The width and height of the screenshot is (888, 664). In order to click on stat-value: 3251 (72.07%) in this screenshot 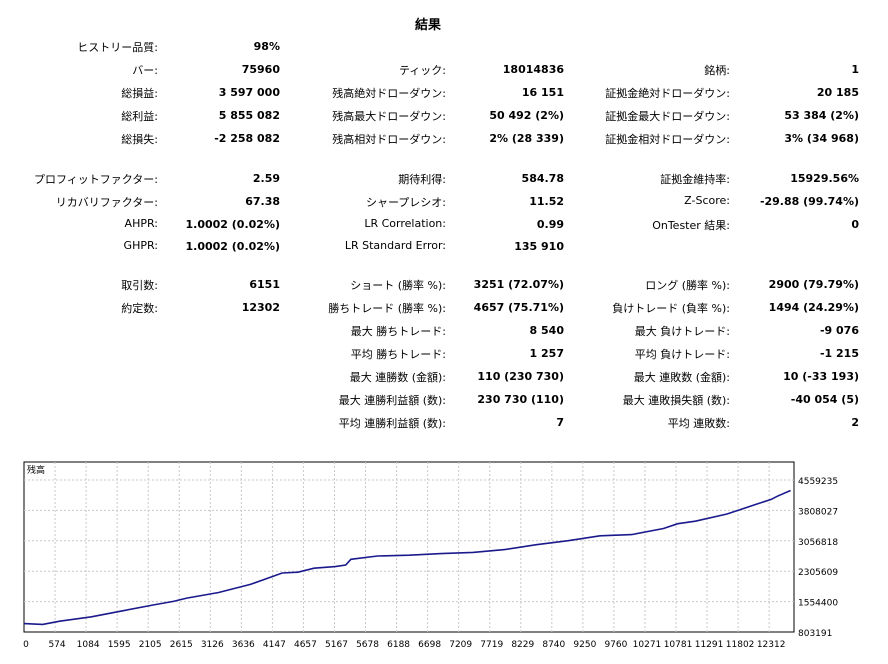, I will do `click(518, 284)`.